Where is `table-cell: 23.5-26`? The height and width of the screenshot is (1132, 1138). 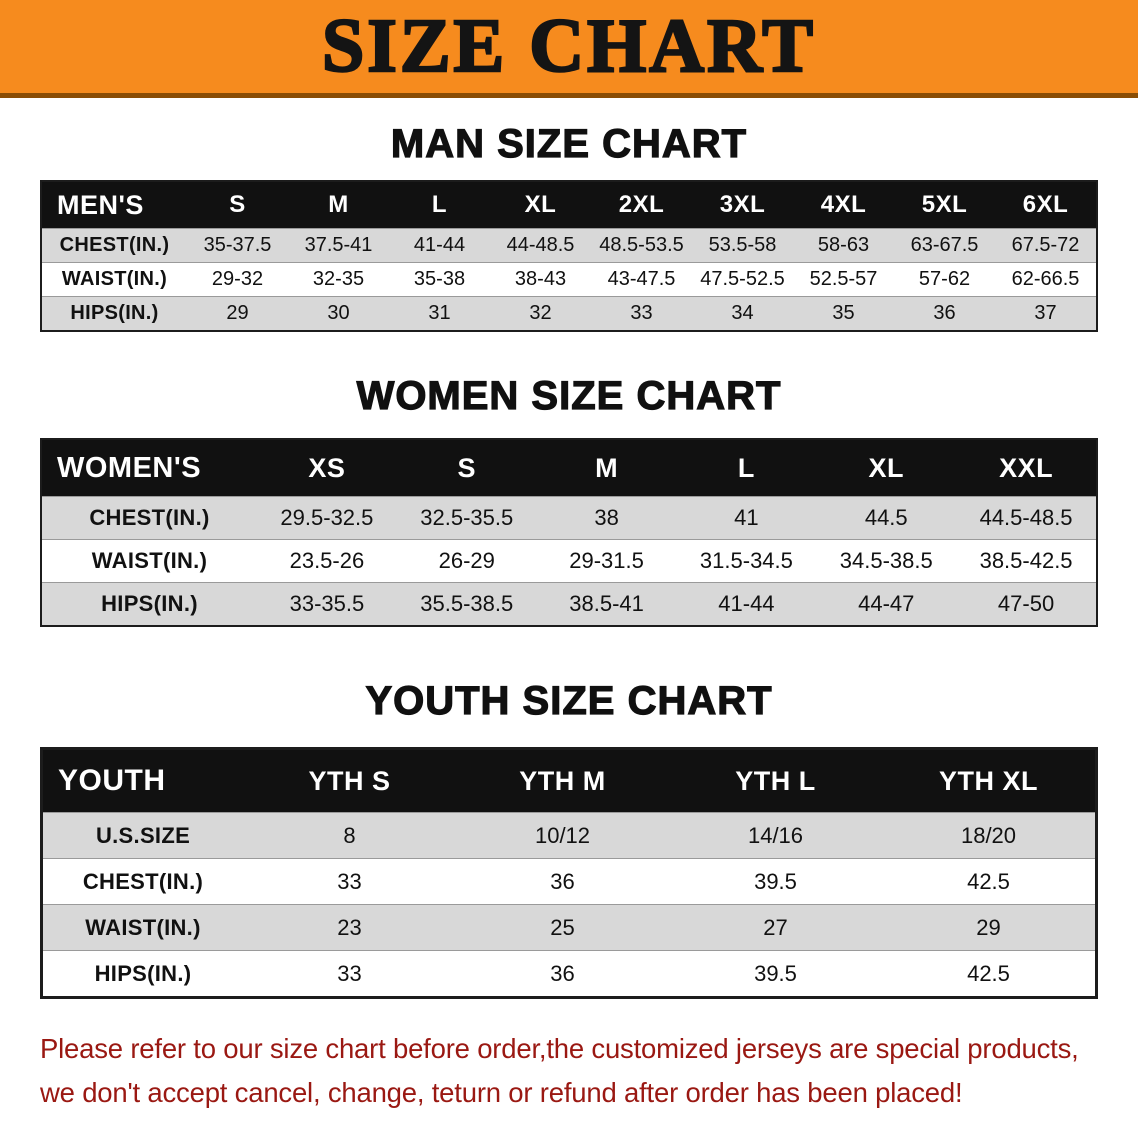 table-cell: 23.5-26 is located at coordinates (327, 560).